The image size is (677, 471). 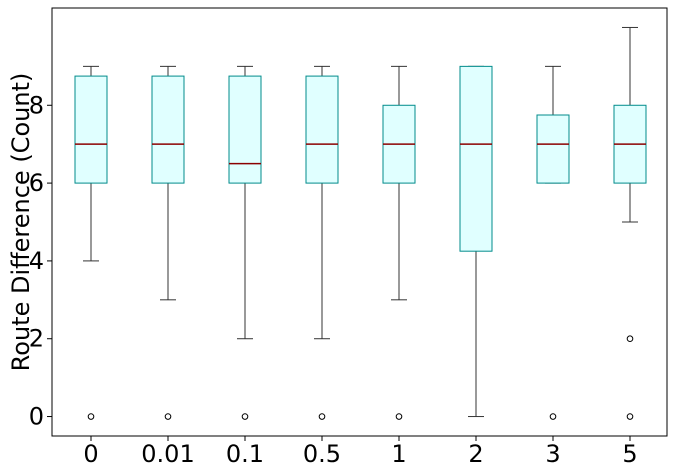 I want to click on x-tick-label: 0.5, so click(x=322, y=454).